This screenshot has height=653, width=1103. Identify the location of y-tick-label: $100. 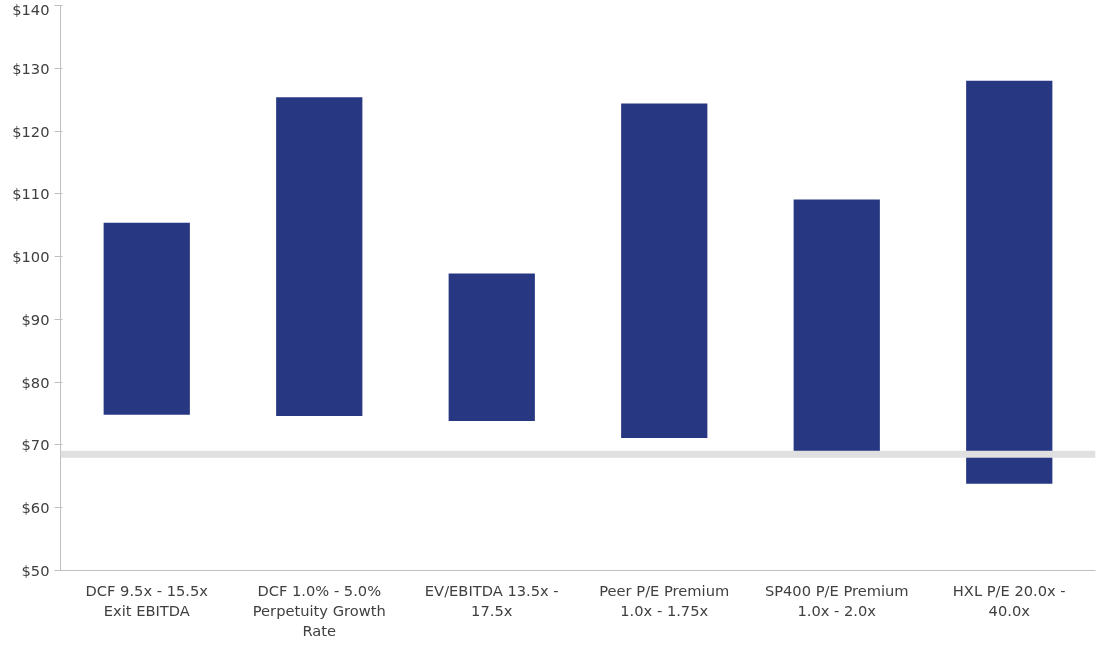
(31, 257).